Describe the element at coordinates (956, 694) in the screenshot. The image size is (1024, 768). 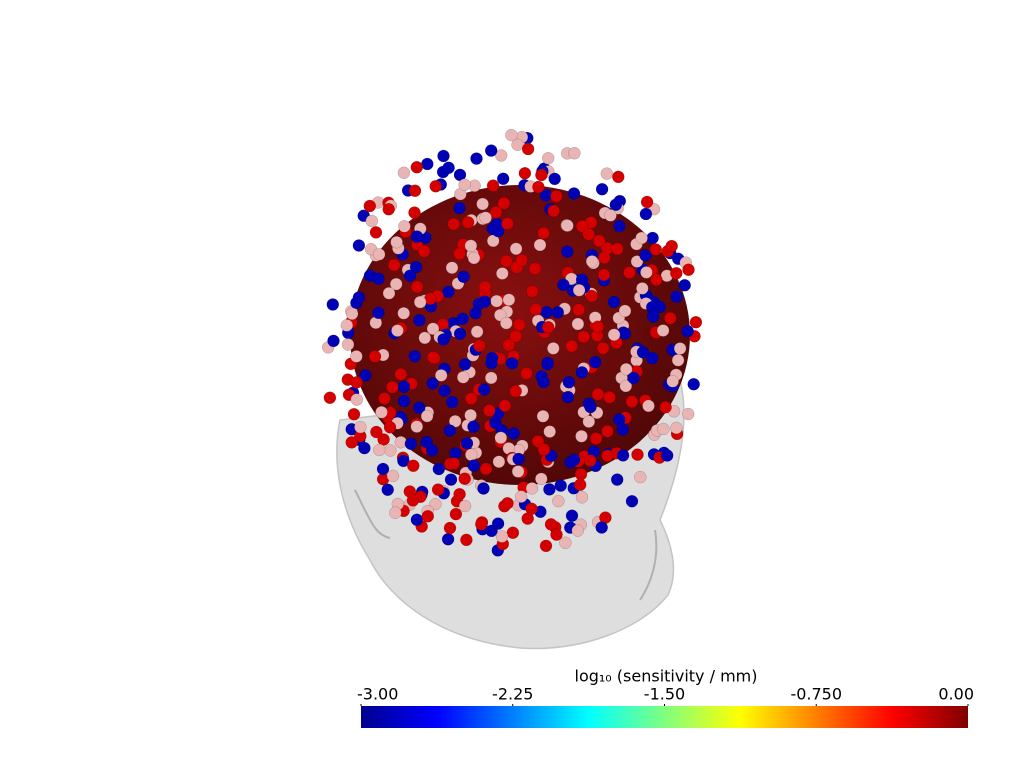
I see `colorbar-tick-label: 0.00` at that location.